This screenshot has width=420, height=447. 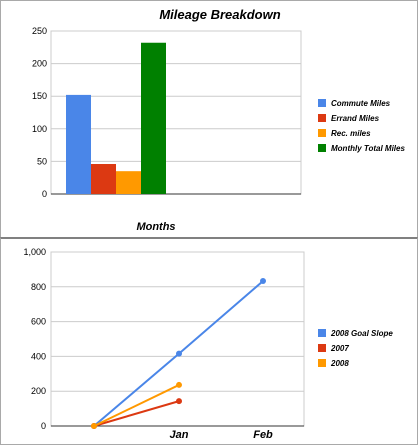 What do you see at coordinates (219, 14) in the screenshot?
I see `chart-title: Mileage Breakdown` at bounding box center [219, 14].